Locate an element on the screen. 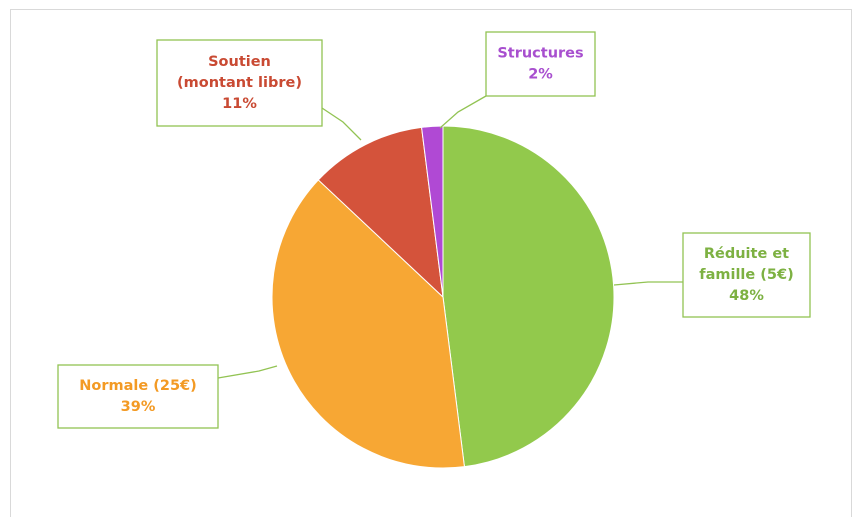 The width and height of the screenshot is (862, 522). category-label-2: (montant libre) is located at coordinates (239, 83).